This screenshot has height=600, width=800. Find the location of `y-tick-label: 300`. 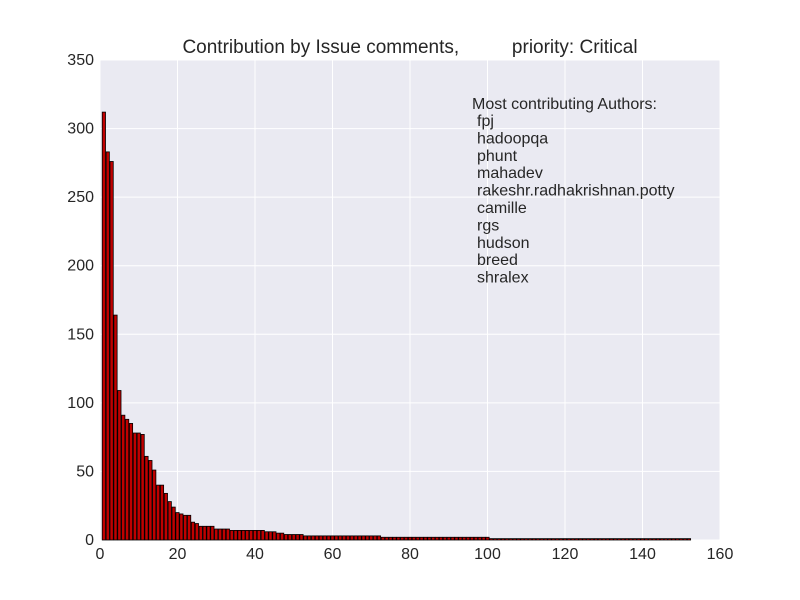

y-tick-label: 300 is located at coordinates (80, 129).